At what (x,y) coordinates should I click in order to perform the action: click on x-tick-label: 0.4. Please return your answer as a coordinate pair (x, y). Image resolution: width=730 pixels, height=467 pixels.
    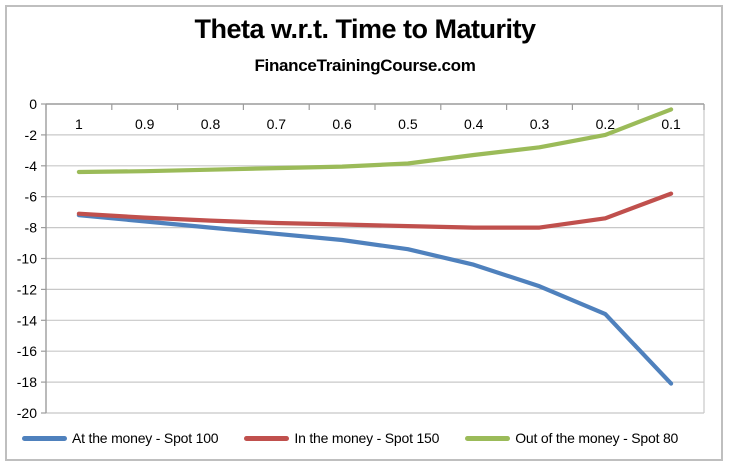
    Looking at the image, I should click on (474, 124).